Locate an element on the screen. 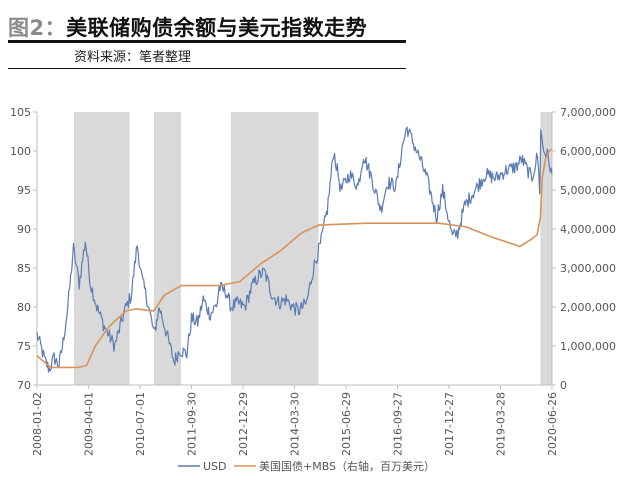 This screenshot has height=481, width=630. title-rule is located at coordinates (207, 41).